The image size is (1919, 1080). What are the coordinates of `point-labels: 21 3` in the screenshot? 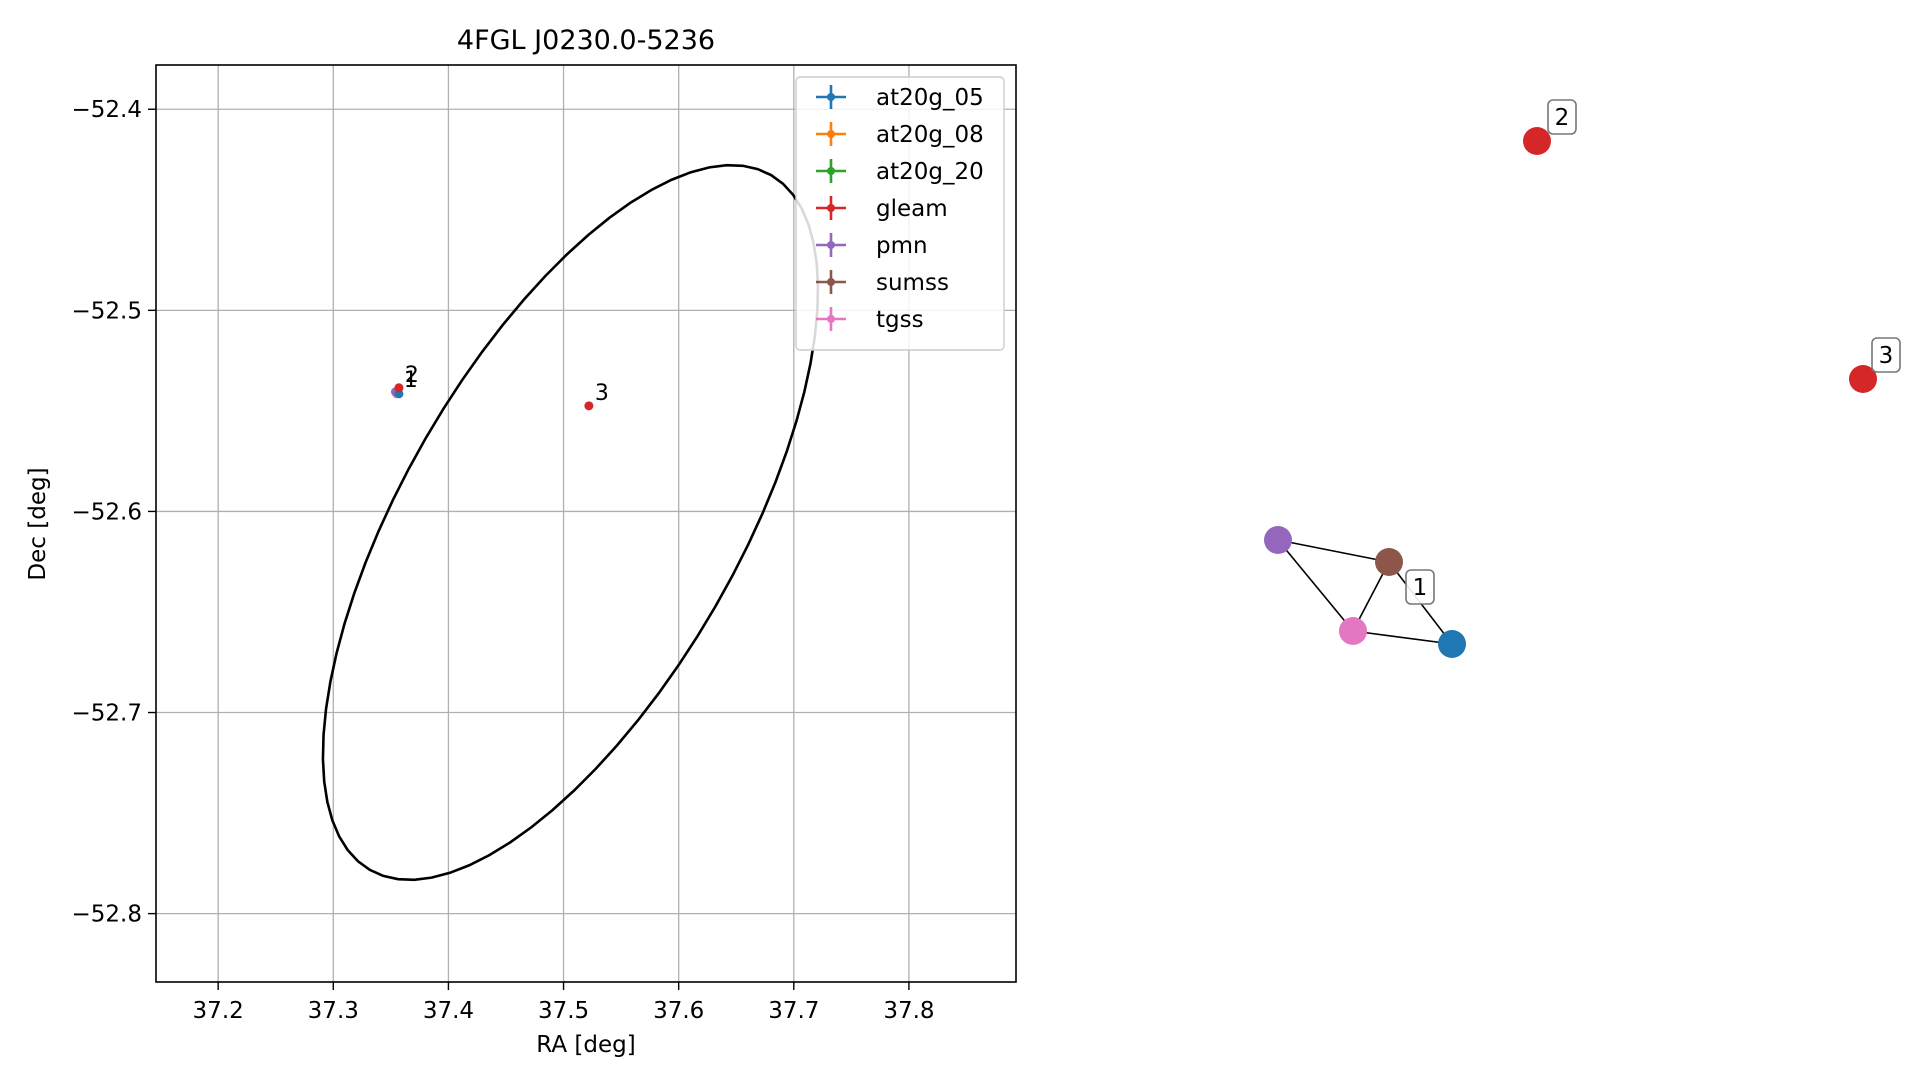 It's located at (506, 384).